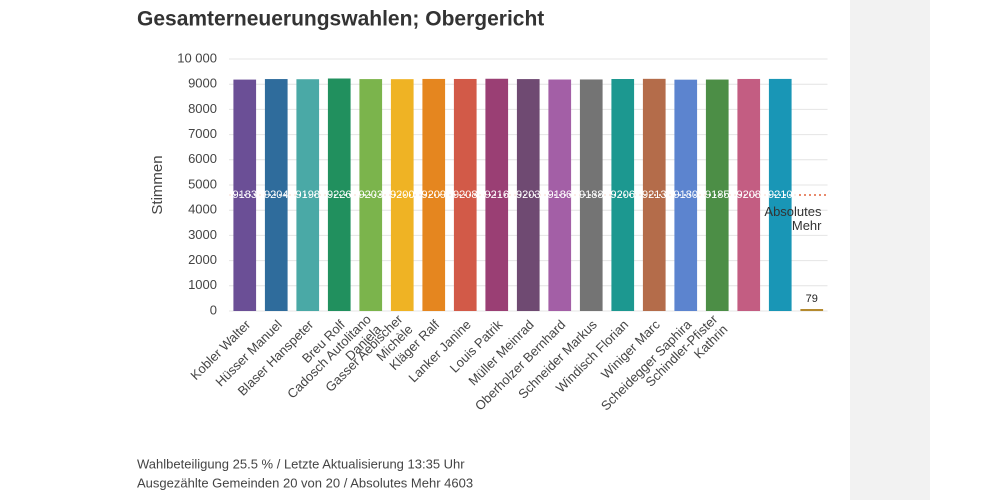  I want to click on y-tick-label: 4000, so click(202, 209).